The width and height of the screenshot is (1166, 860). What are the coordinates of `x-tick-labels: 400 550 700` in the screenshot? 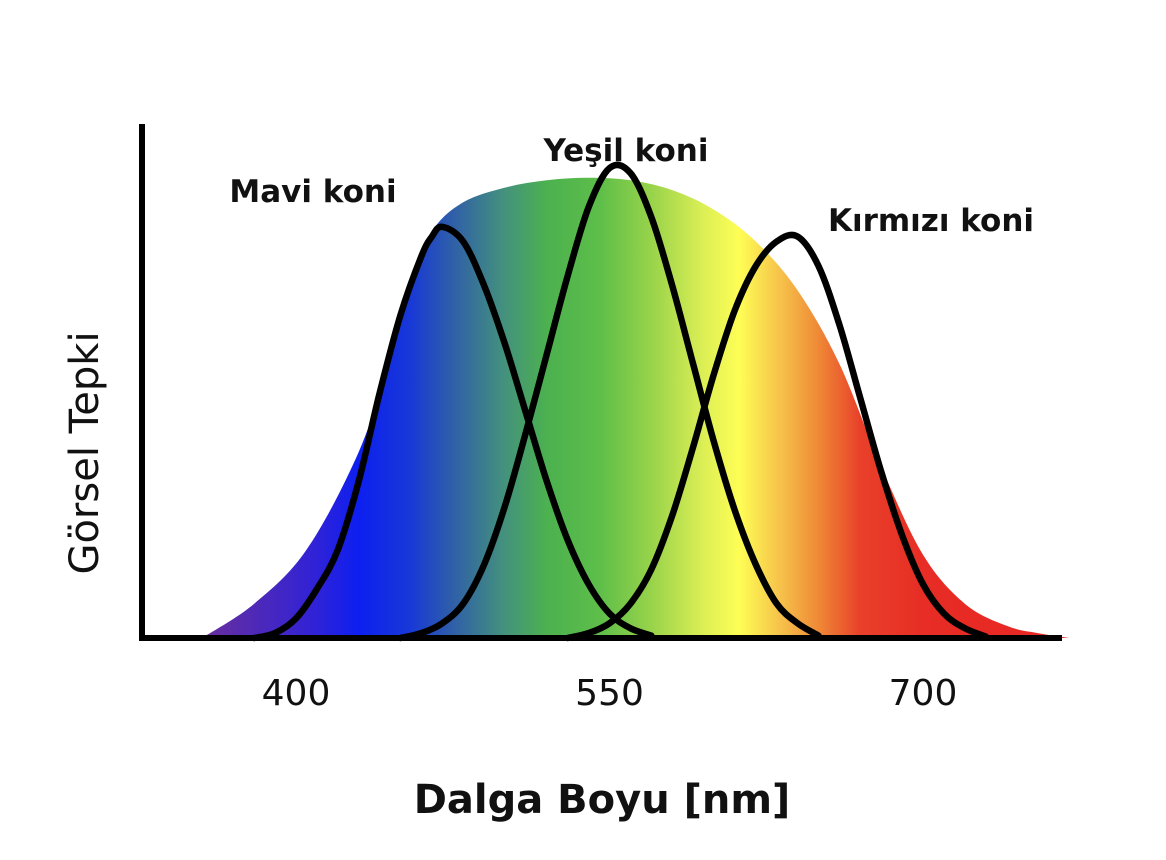 It's located at (610, 693).